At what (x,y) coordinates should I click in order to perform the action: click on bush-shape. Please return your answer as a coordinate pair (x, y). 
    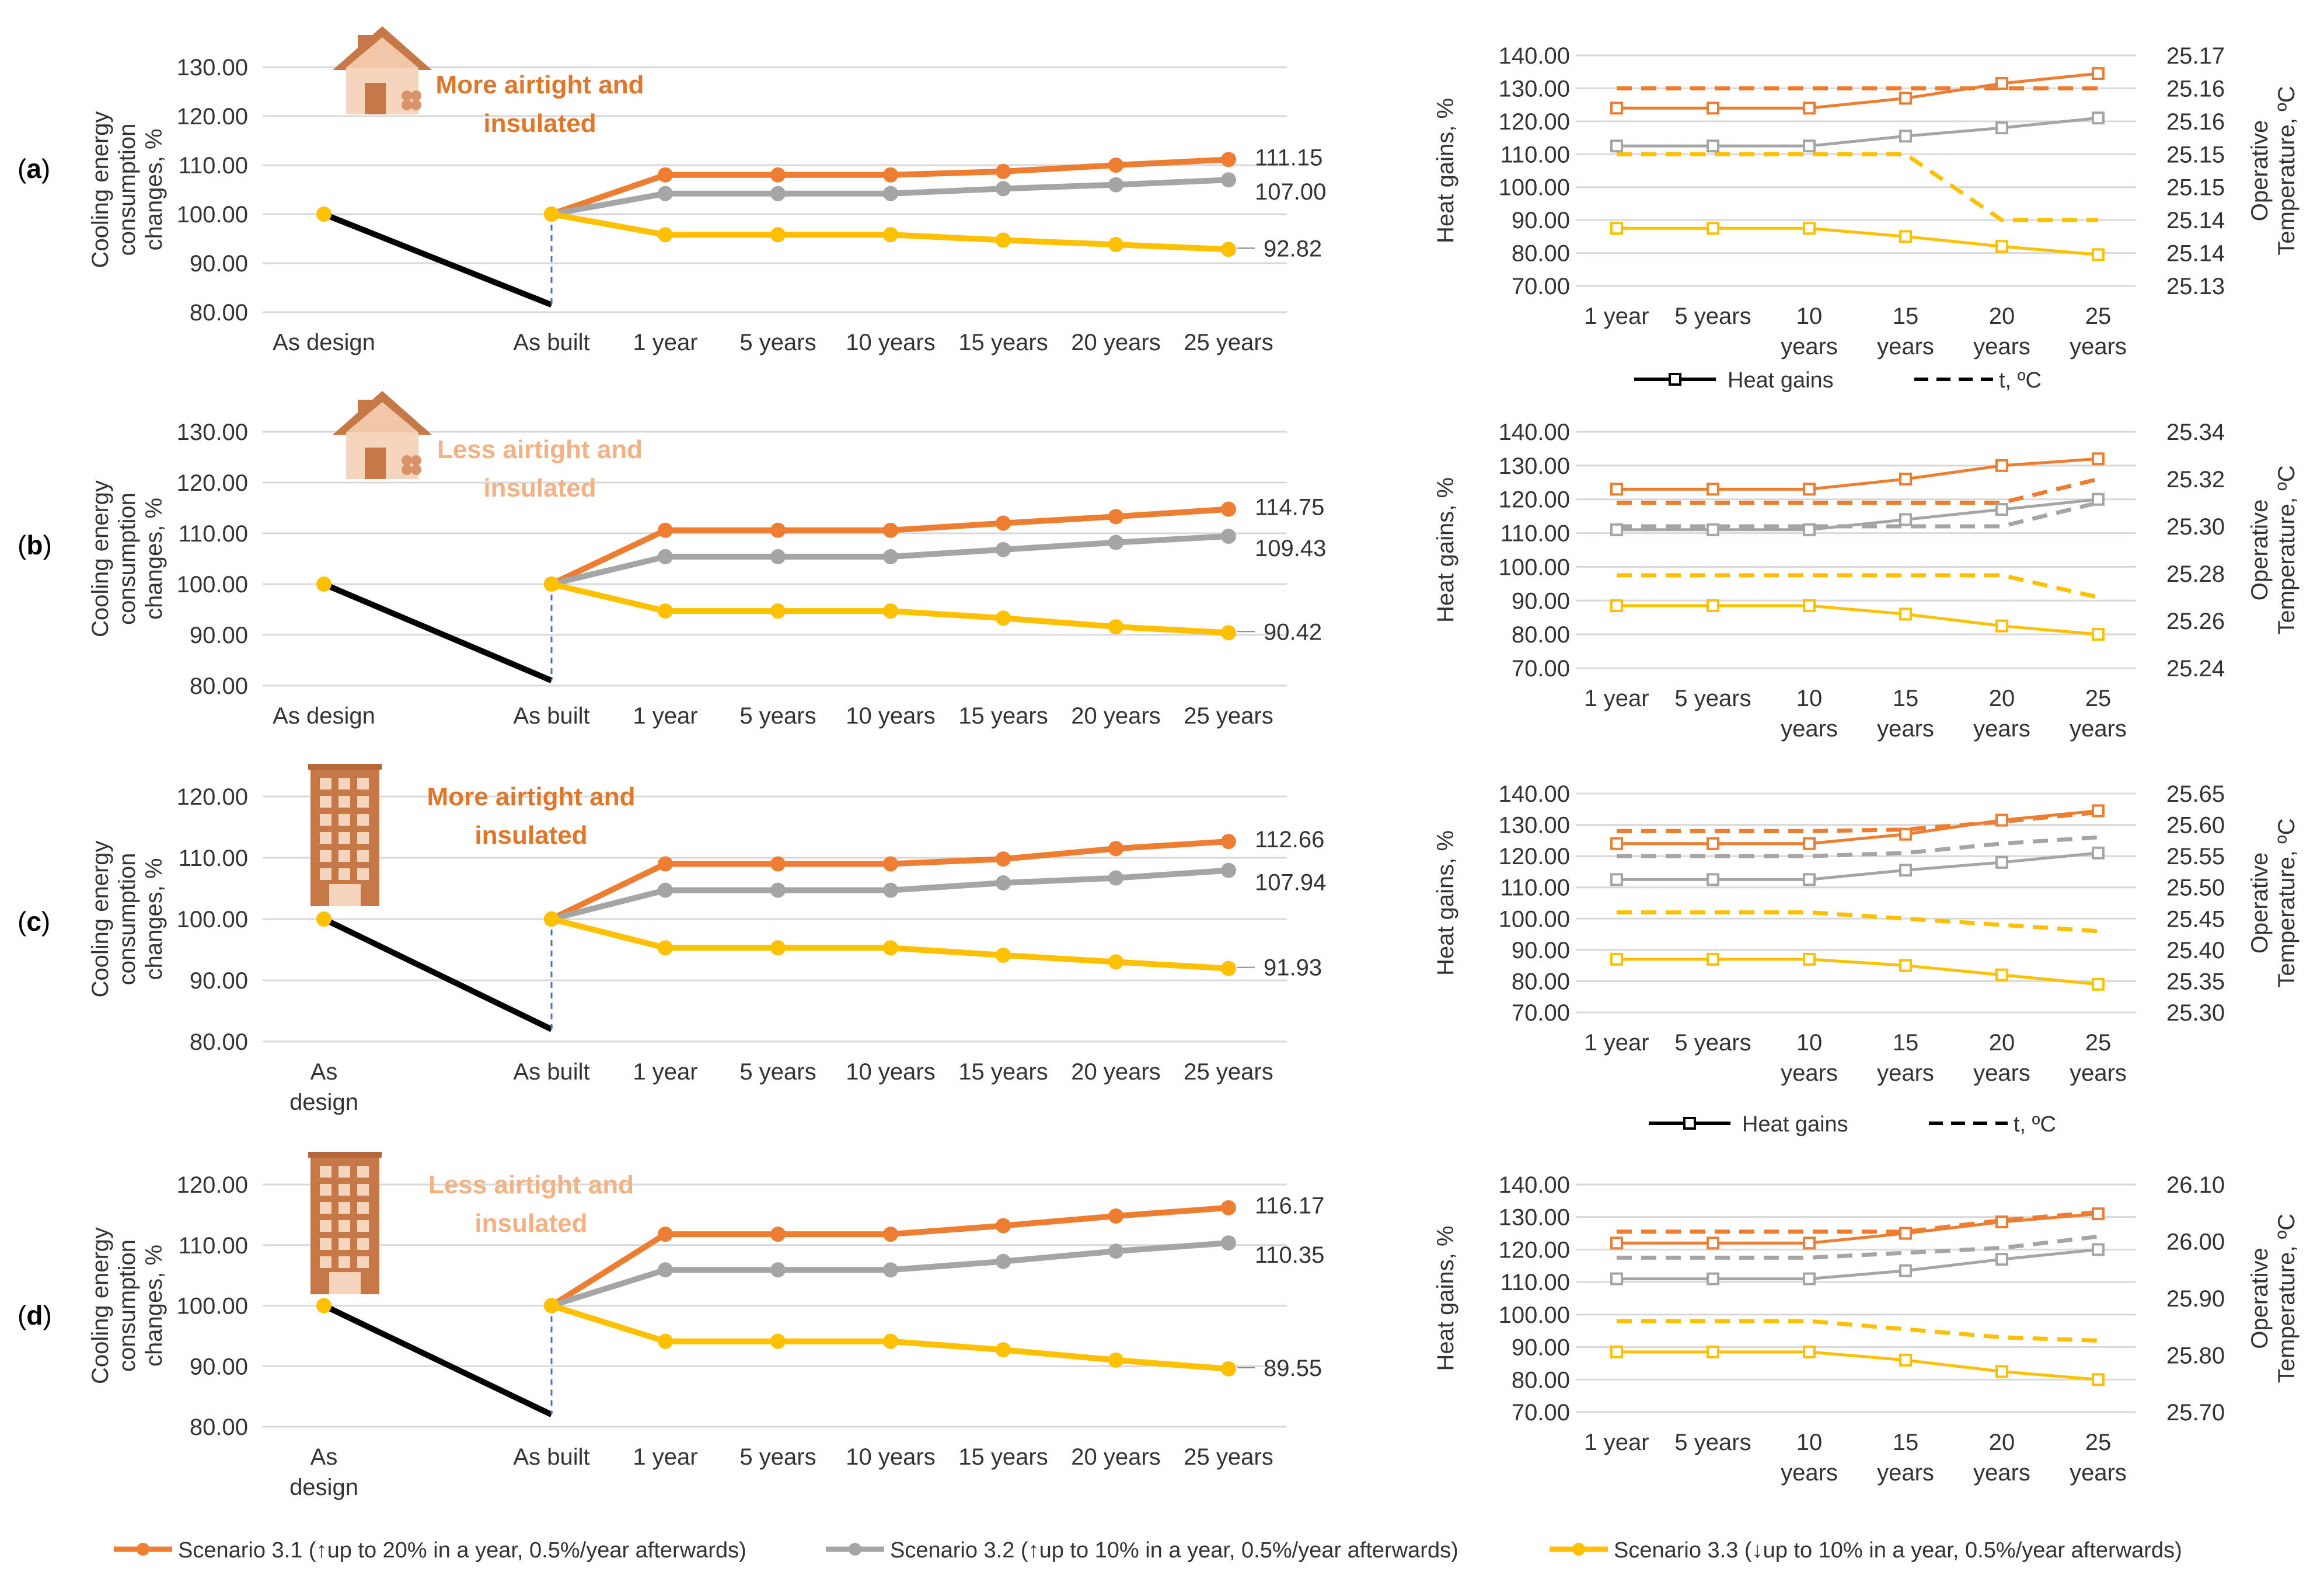
    Looking at the image, I should click on (416, 105).